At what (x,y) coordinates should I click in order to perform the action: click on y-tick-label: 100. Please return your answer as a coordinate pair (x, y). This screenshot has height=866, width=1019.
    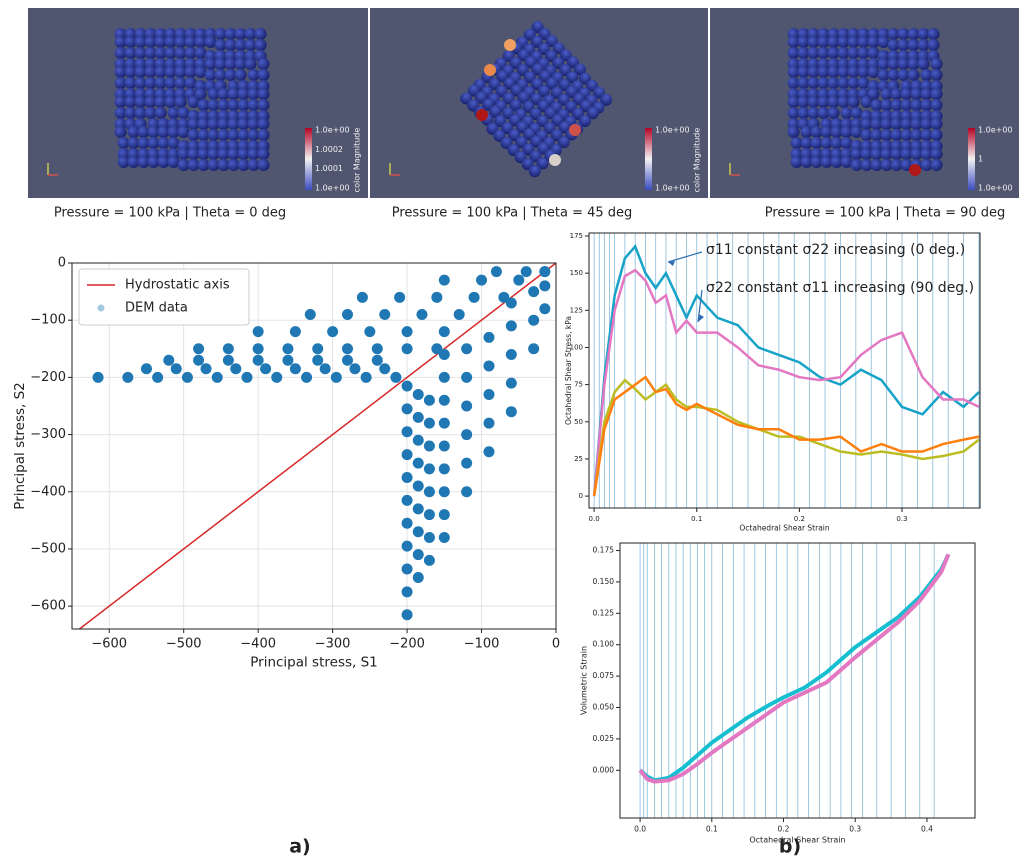
    Looking at the image, I should click on (576, 347).